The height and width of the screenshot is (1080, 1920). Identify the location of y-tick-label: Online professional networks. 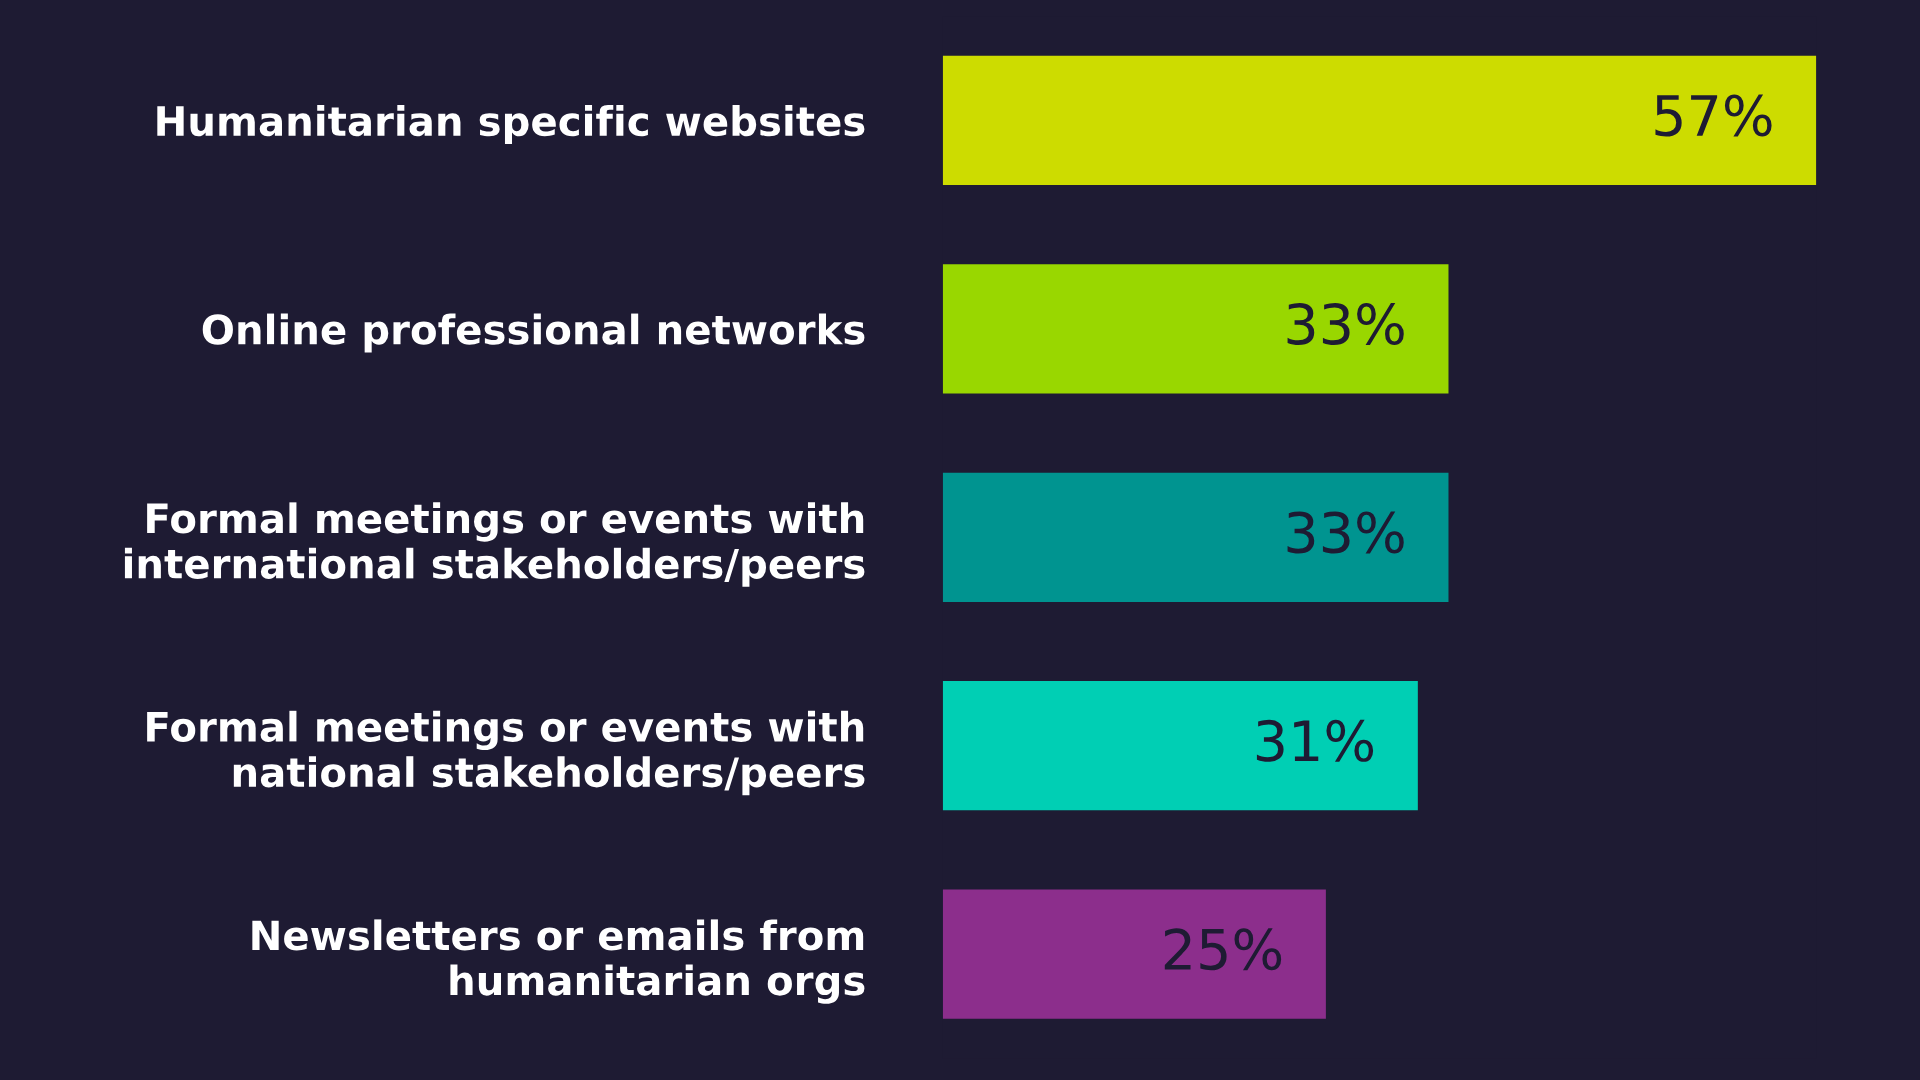
(533, 333).